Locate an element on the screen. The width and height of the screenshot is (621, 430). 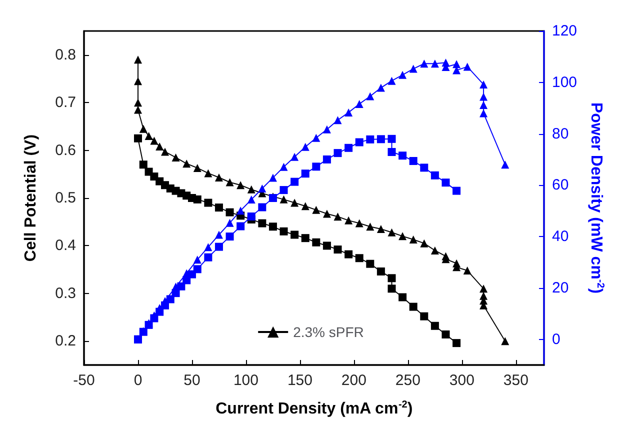
y2-tick-label: 40 is located at coordinates (560, 237).